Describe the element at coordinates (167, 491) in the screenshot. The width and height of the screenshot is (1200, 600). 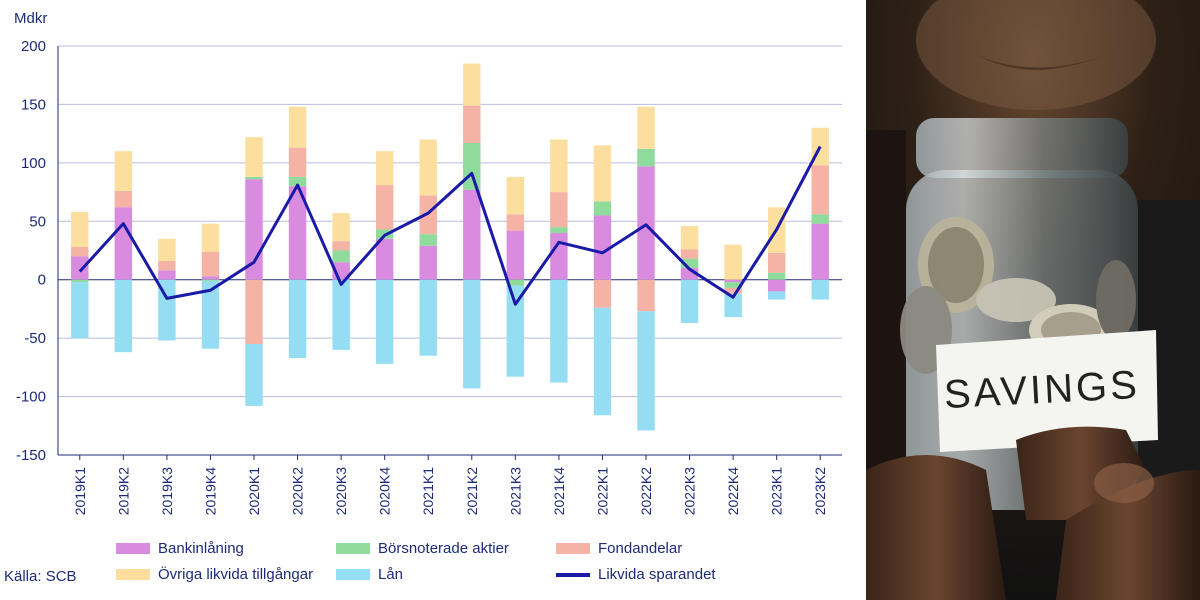
I see `x-tick-label: 2019K3` at that location.